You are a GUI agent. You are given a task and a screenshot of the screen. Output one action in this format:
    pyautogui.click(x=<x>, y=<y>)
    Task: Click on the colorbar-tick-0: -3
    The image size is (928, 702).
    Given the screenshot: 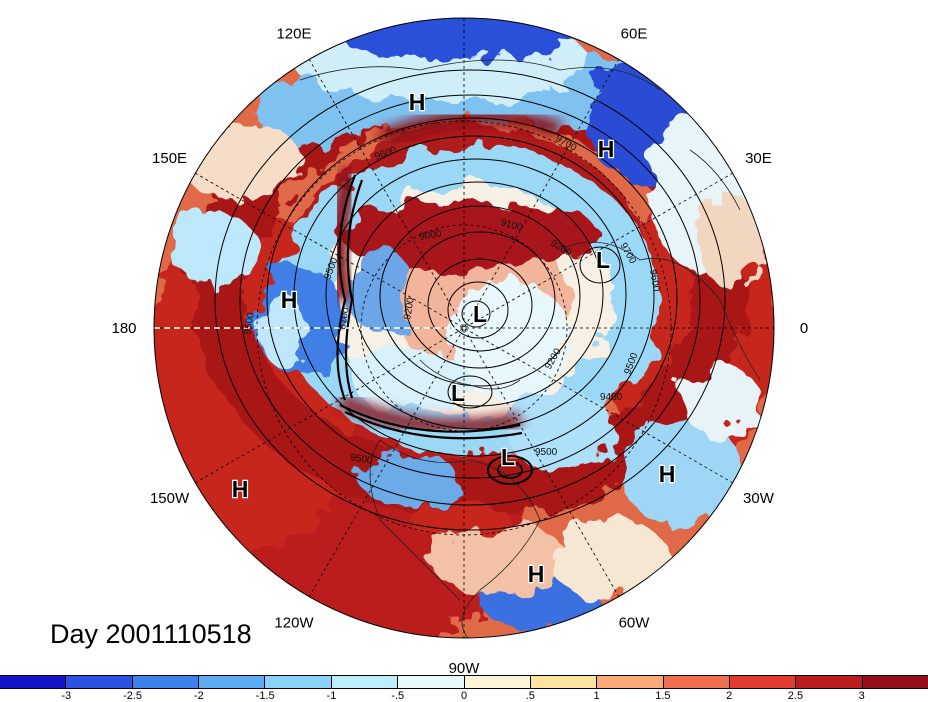 What is the action you would take?
    pyautogui.click(x=66, y=696)
    